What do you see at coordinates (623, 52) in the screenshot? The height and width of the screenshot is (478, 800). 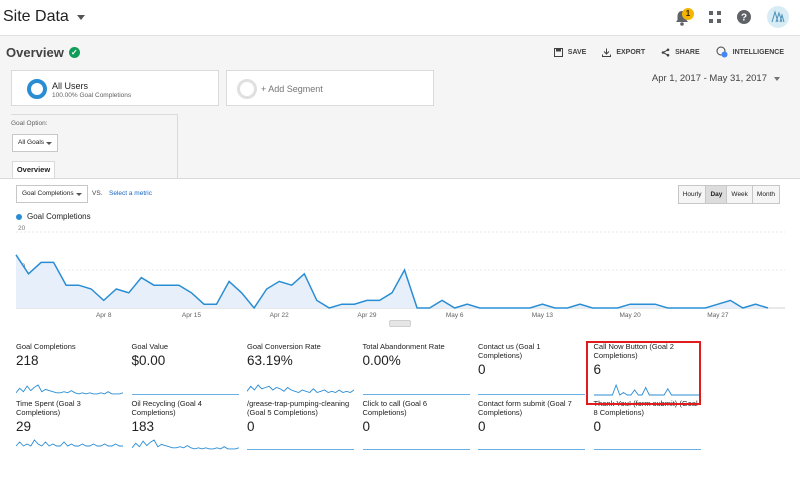 I see `export-button: EXPORT` at bounding box center [623, 52].